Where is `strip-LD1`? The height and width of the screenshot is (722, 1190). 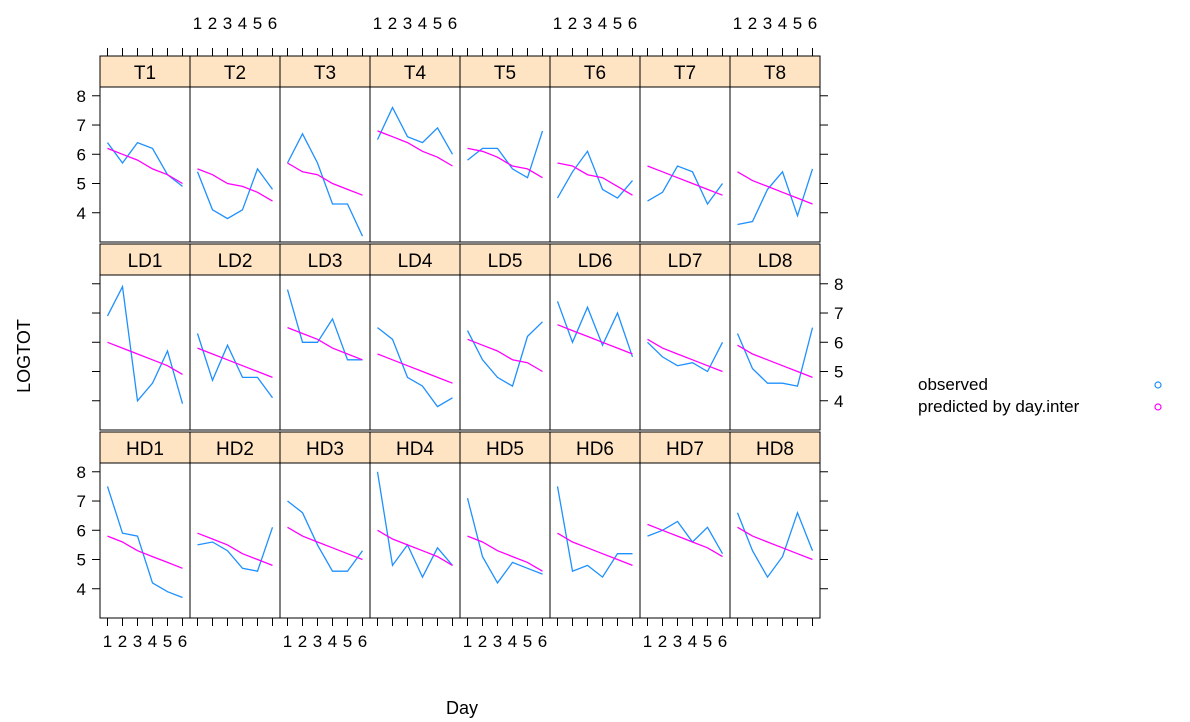
strip-LD1 is located at coordinates (145, 259).